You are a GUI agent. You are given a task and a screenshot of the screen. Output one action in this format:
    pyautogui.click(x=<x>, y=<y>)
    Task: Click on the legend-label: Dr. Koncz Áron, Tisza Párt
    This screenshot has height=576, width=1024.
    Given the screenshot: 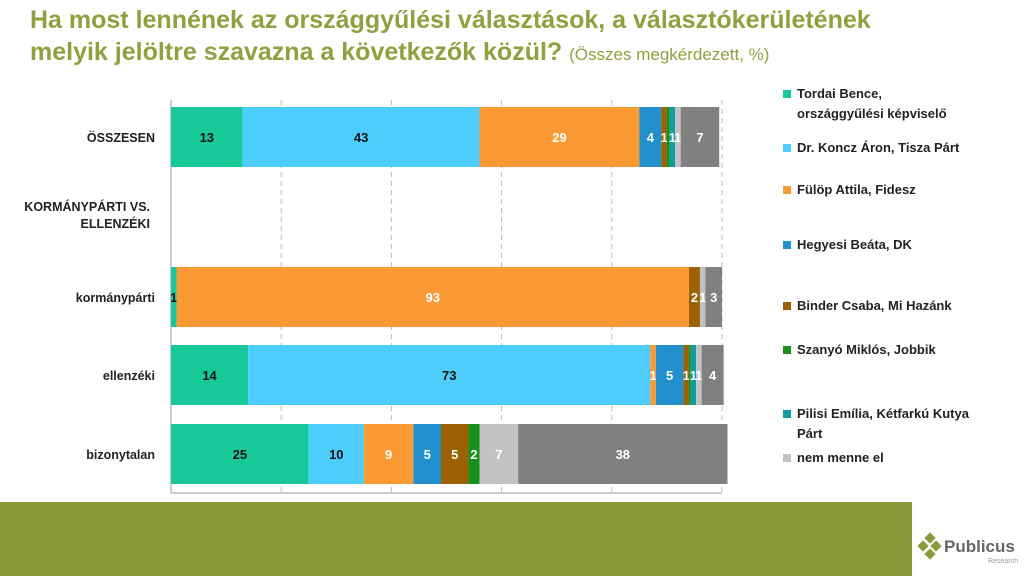 What is the action you would take?
    pyautogui.click(x=878, y=147)
    